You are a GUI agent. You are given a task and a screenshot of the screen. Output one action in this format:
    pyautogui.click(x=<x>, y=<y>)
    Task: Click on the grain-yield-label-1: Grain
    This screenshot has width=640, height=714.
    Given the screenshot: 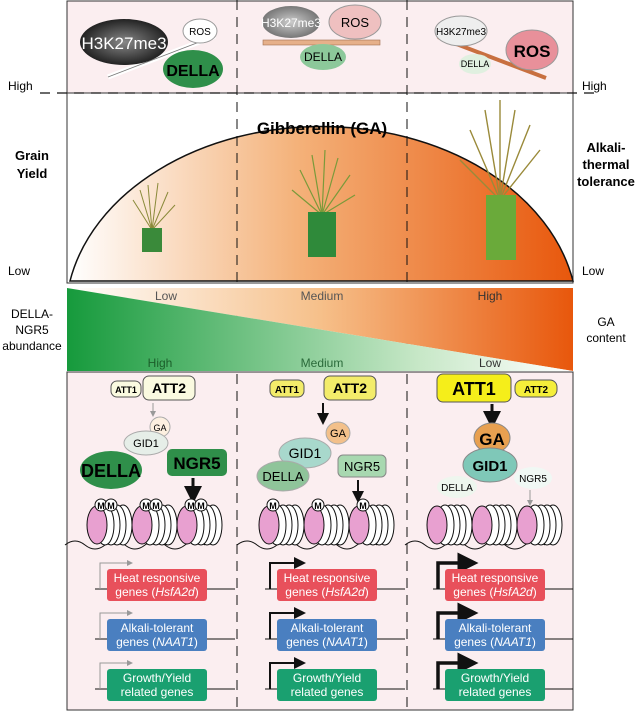 What is the action you would take?
    pyautogui.click(x=32, y=155)
    